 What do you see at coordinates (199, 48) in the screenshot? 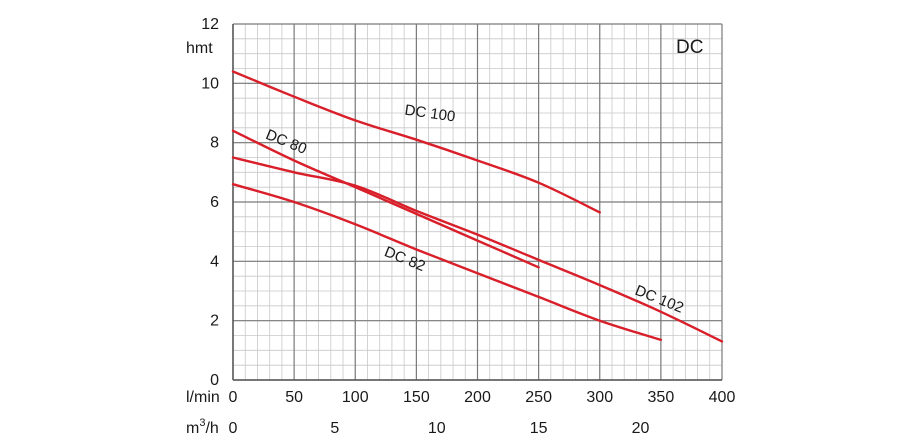
I see `y-axis-title: hmt` at bounding box center [199, 48].